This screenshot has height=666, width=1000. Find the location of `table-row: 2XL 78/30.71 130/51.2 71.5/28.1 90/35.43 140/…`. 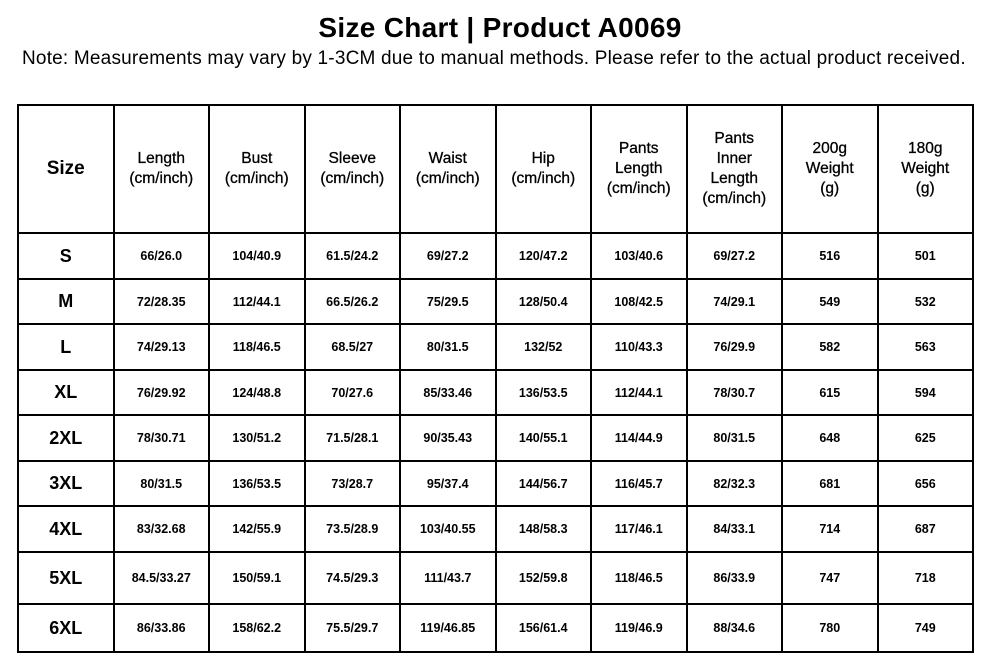

table-row: 2XL 78/30.71 130/51.2 71.5/28.1 90/35.43 140/… is located at coordinates (495, 438).